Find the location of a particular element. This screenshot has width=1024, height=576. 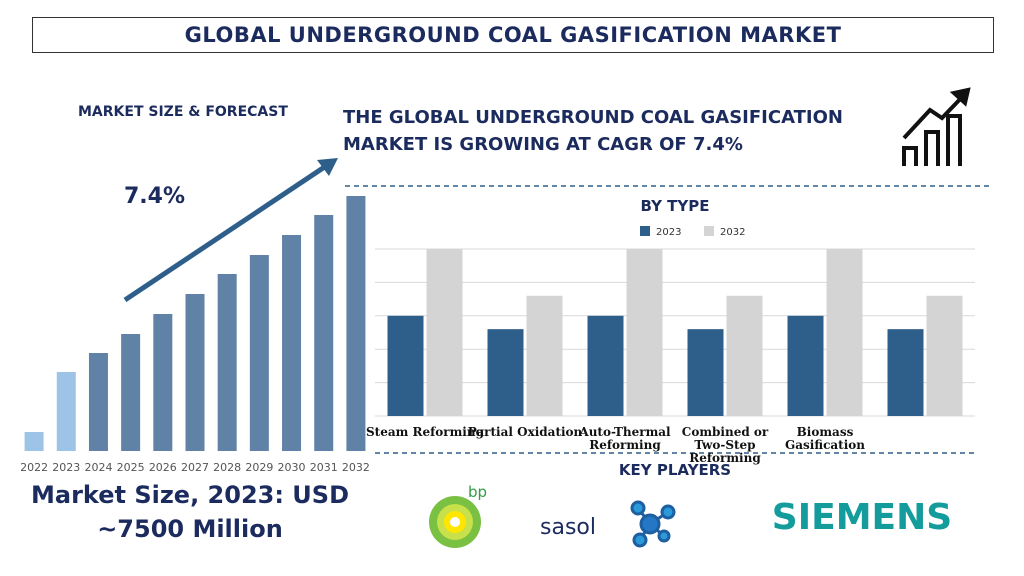

cagr: 7.4% is located at coordinates (155, 196).